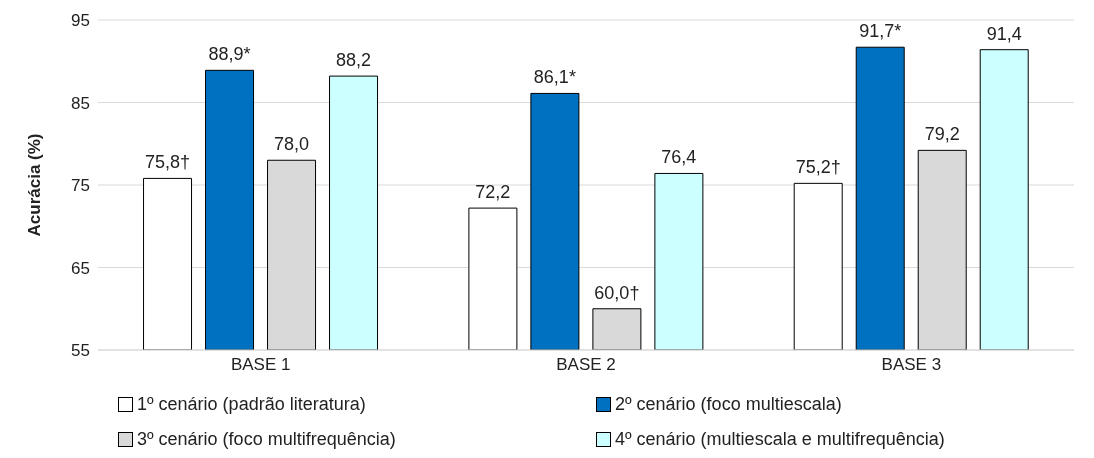 The image size is (1094, 458). I want to click on data-label: 60,0†, so click(617, 292).